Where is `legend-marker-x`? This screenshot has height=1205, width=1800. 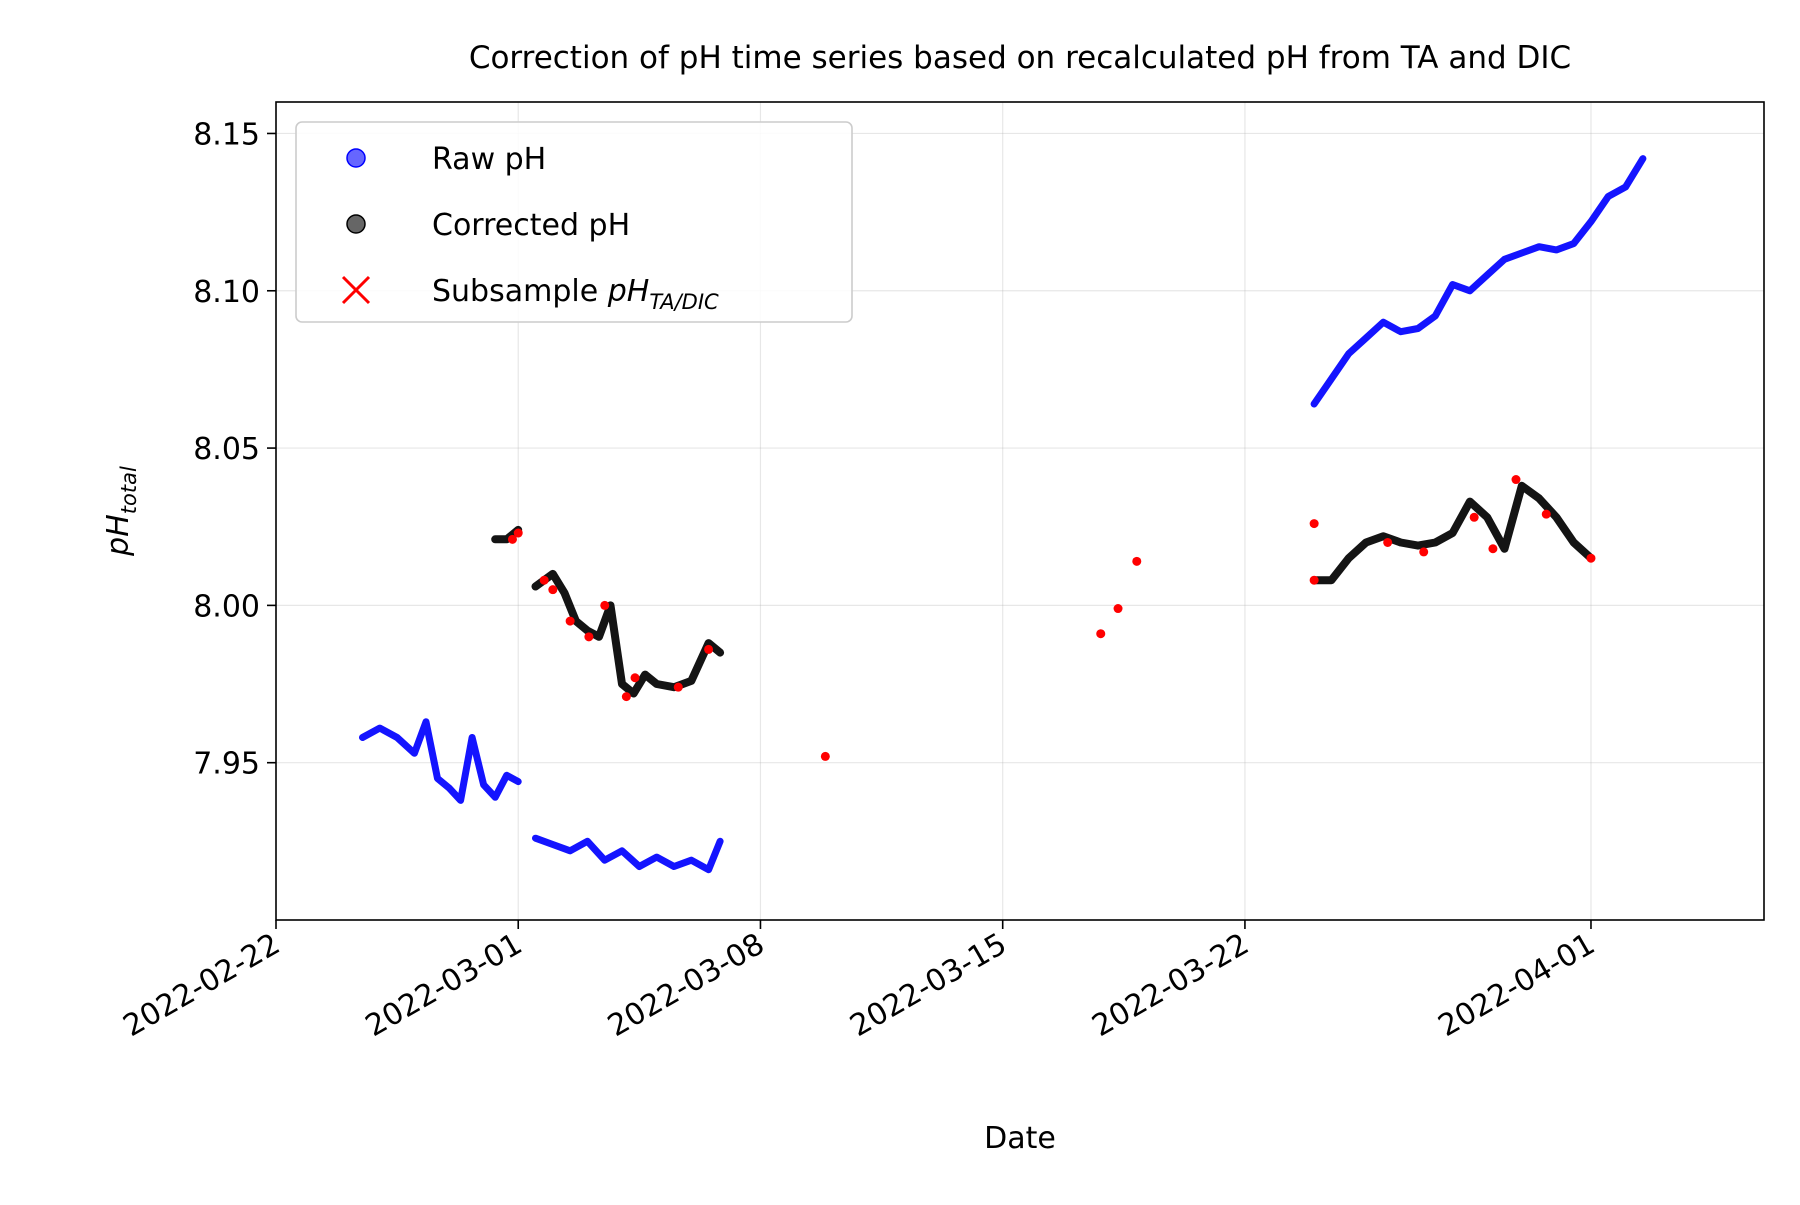 legend-marker-x is located at coordinates (356, 290).